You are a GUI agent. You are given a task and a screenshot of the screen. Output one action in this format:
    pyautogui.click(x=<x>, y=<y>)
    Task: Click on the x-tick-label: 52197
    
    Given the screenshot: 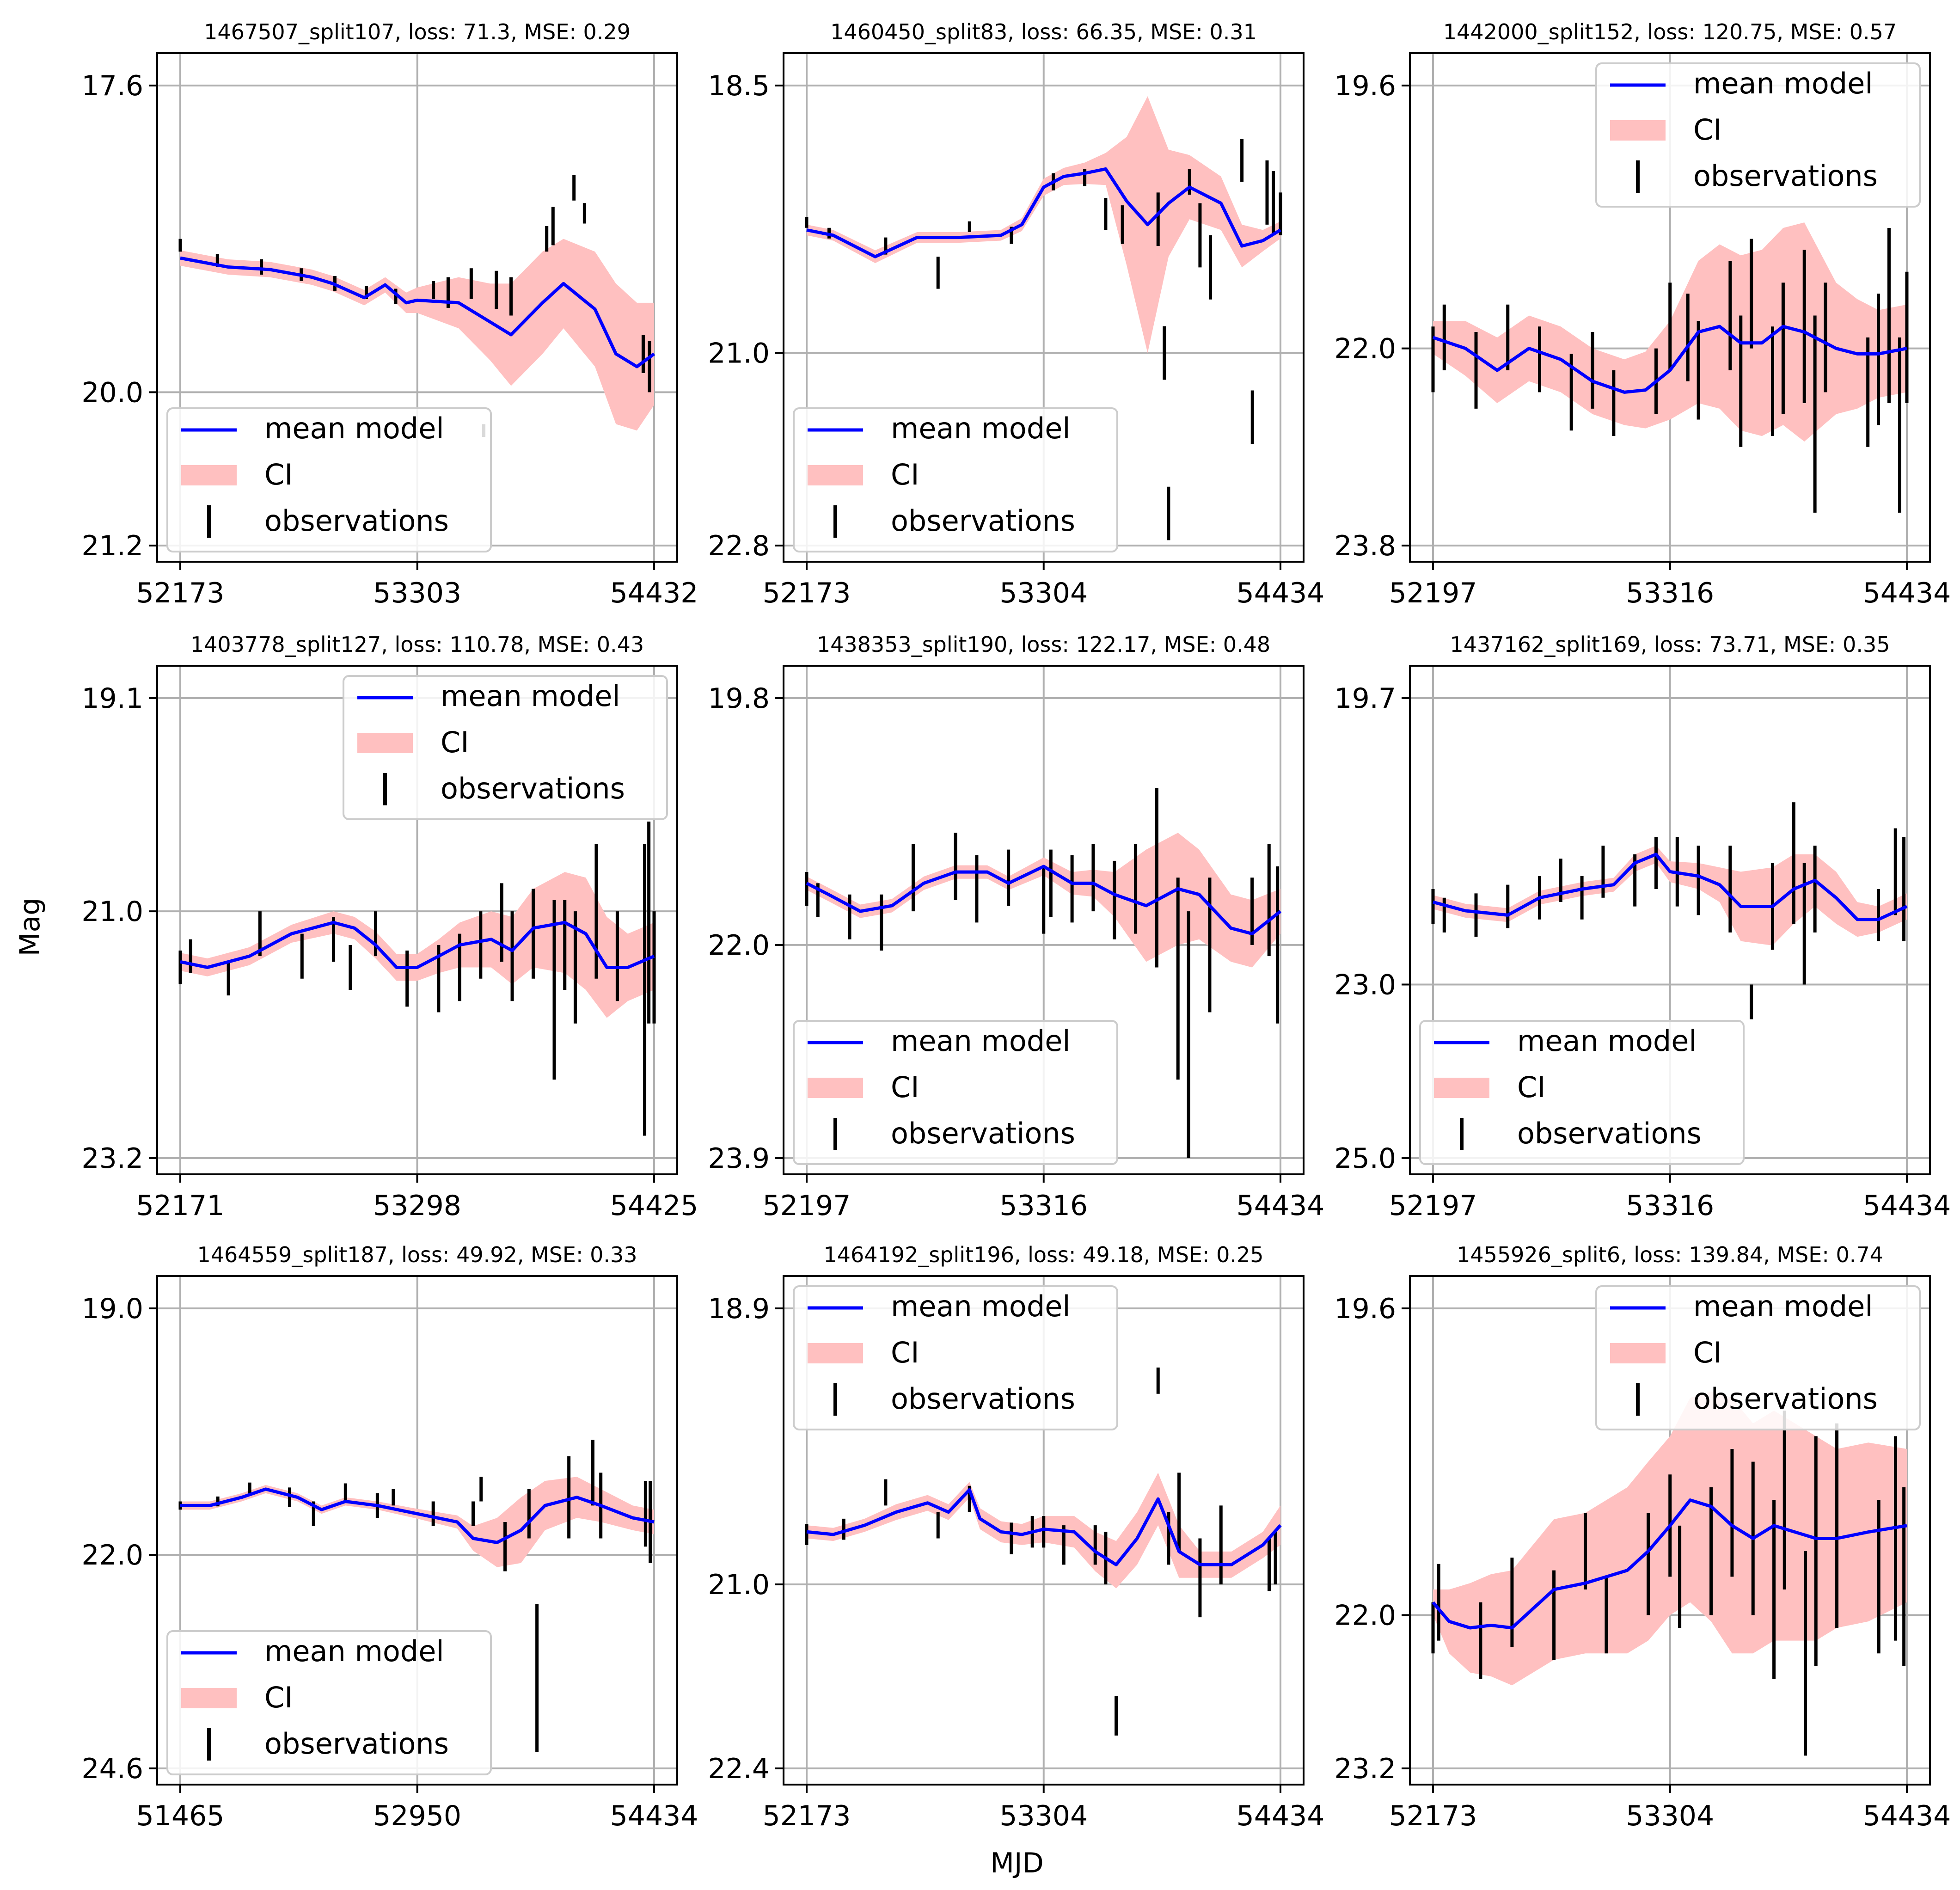 What is the action you would take?
    pyautogui.click(x=807, y=1206)
    